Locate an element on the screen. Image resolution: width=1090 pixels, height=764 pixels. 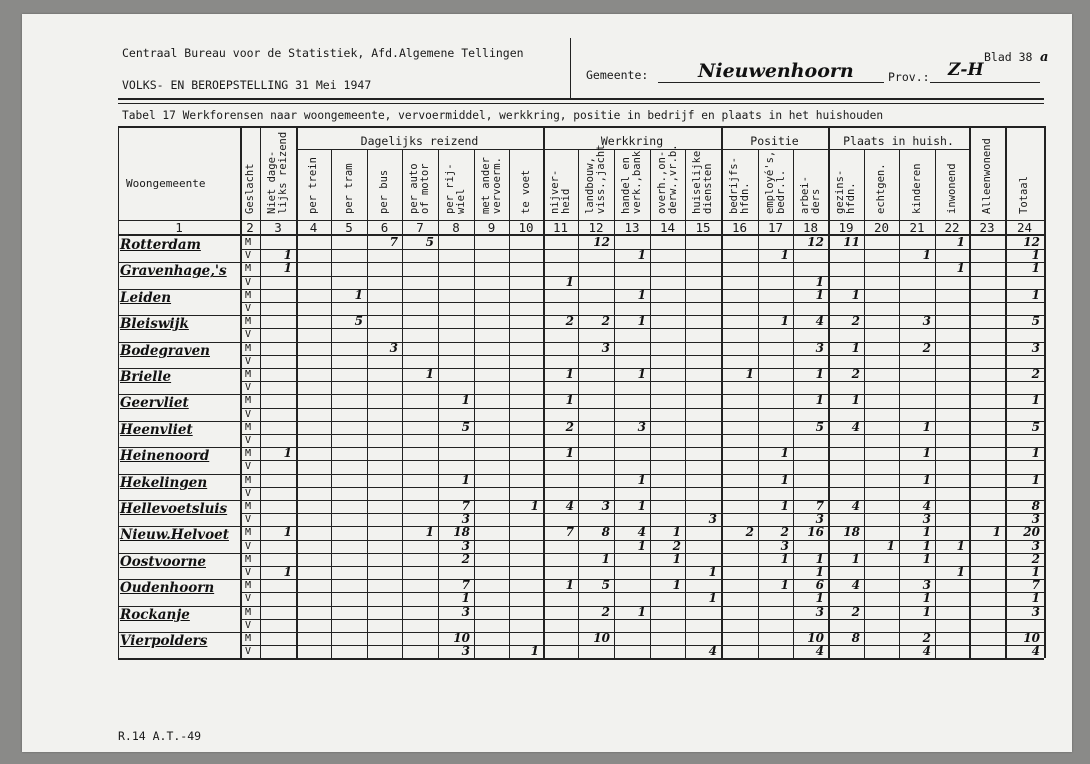
column-header-line: per bus is located at coordinates (384, 191).